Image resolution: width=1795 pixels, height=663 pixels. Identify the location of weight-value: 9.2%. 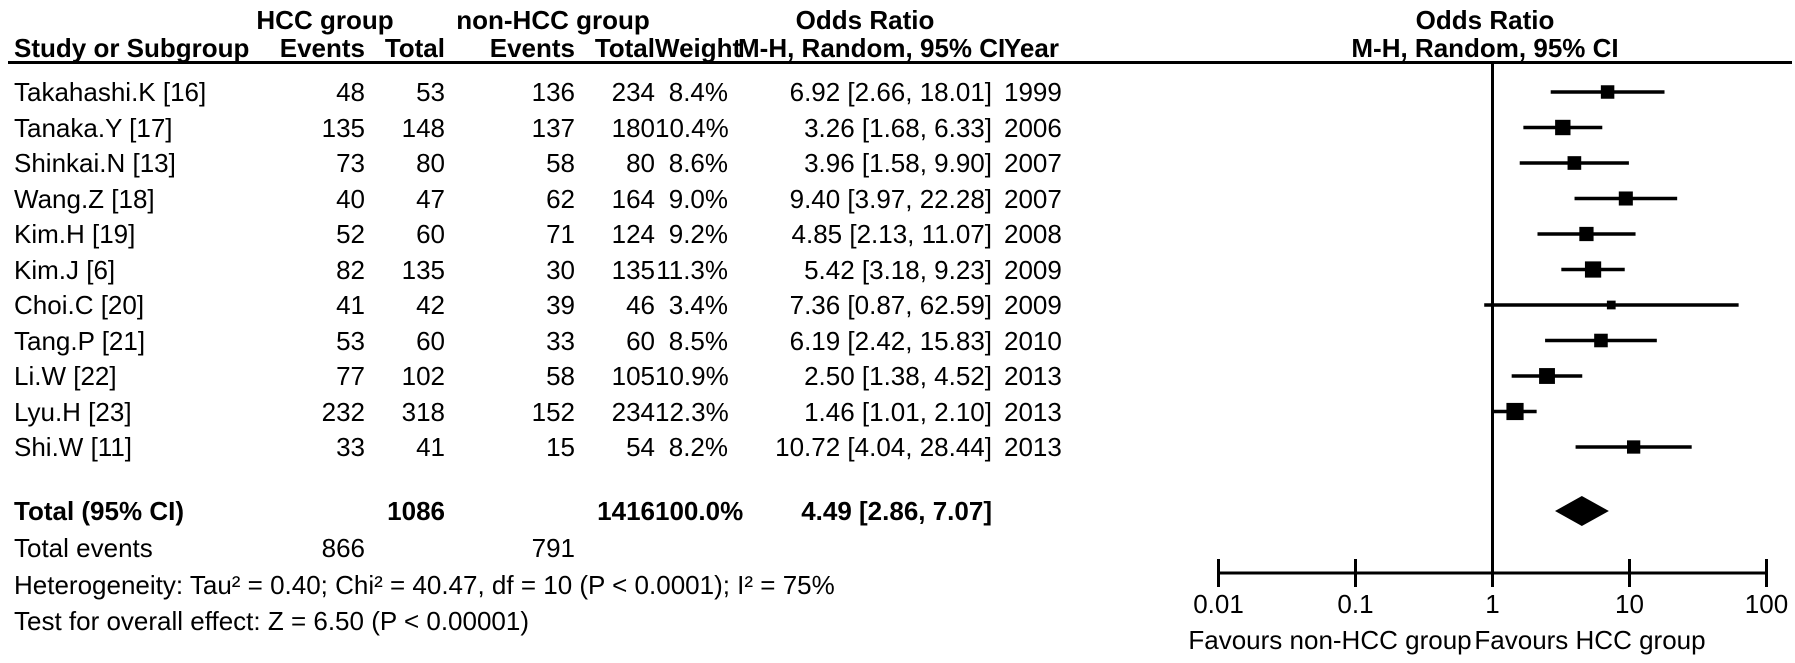
(698, 234).